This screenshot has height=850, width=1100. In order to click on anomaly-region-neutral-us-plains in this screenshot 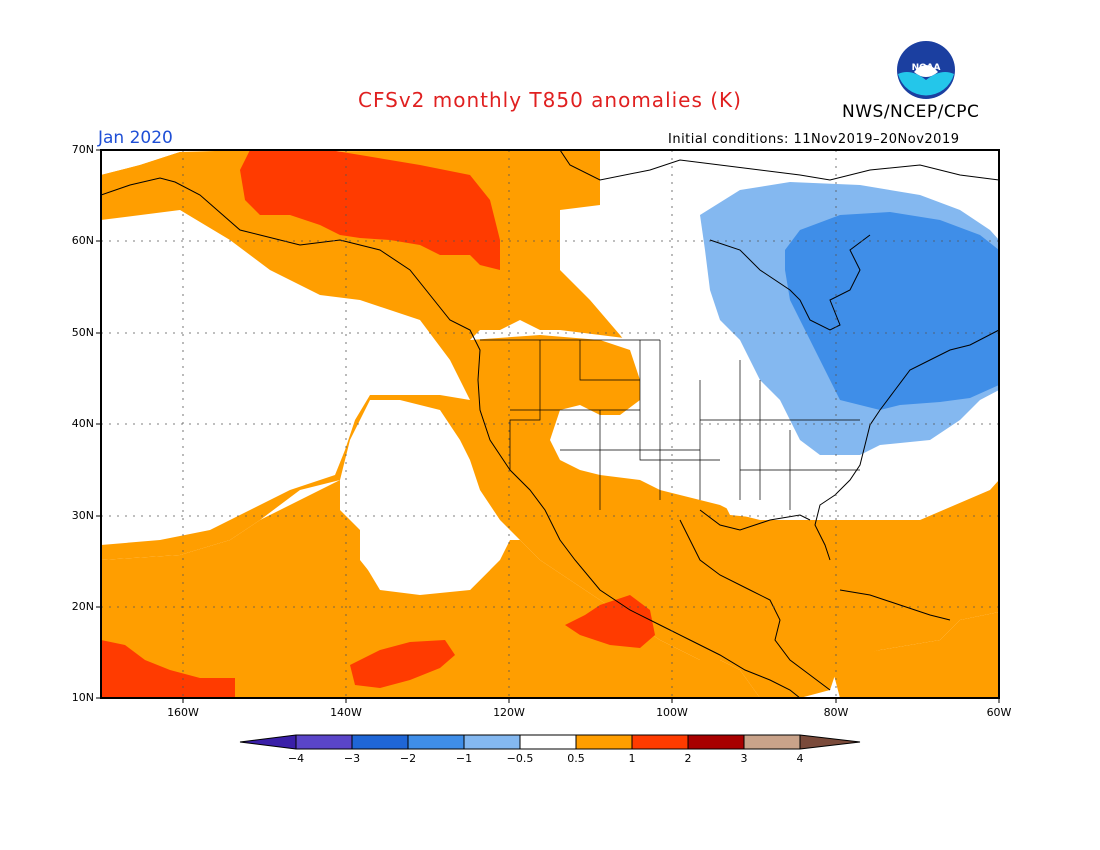, I will do `click(635, 420)`.